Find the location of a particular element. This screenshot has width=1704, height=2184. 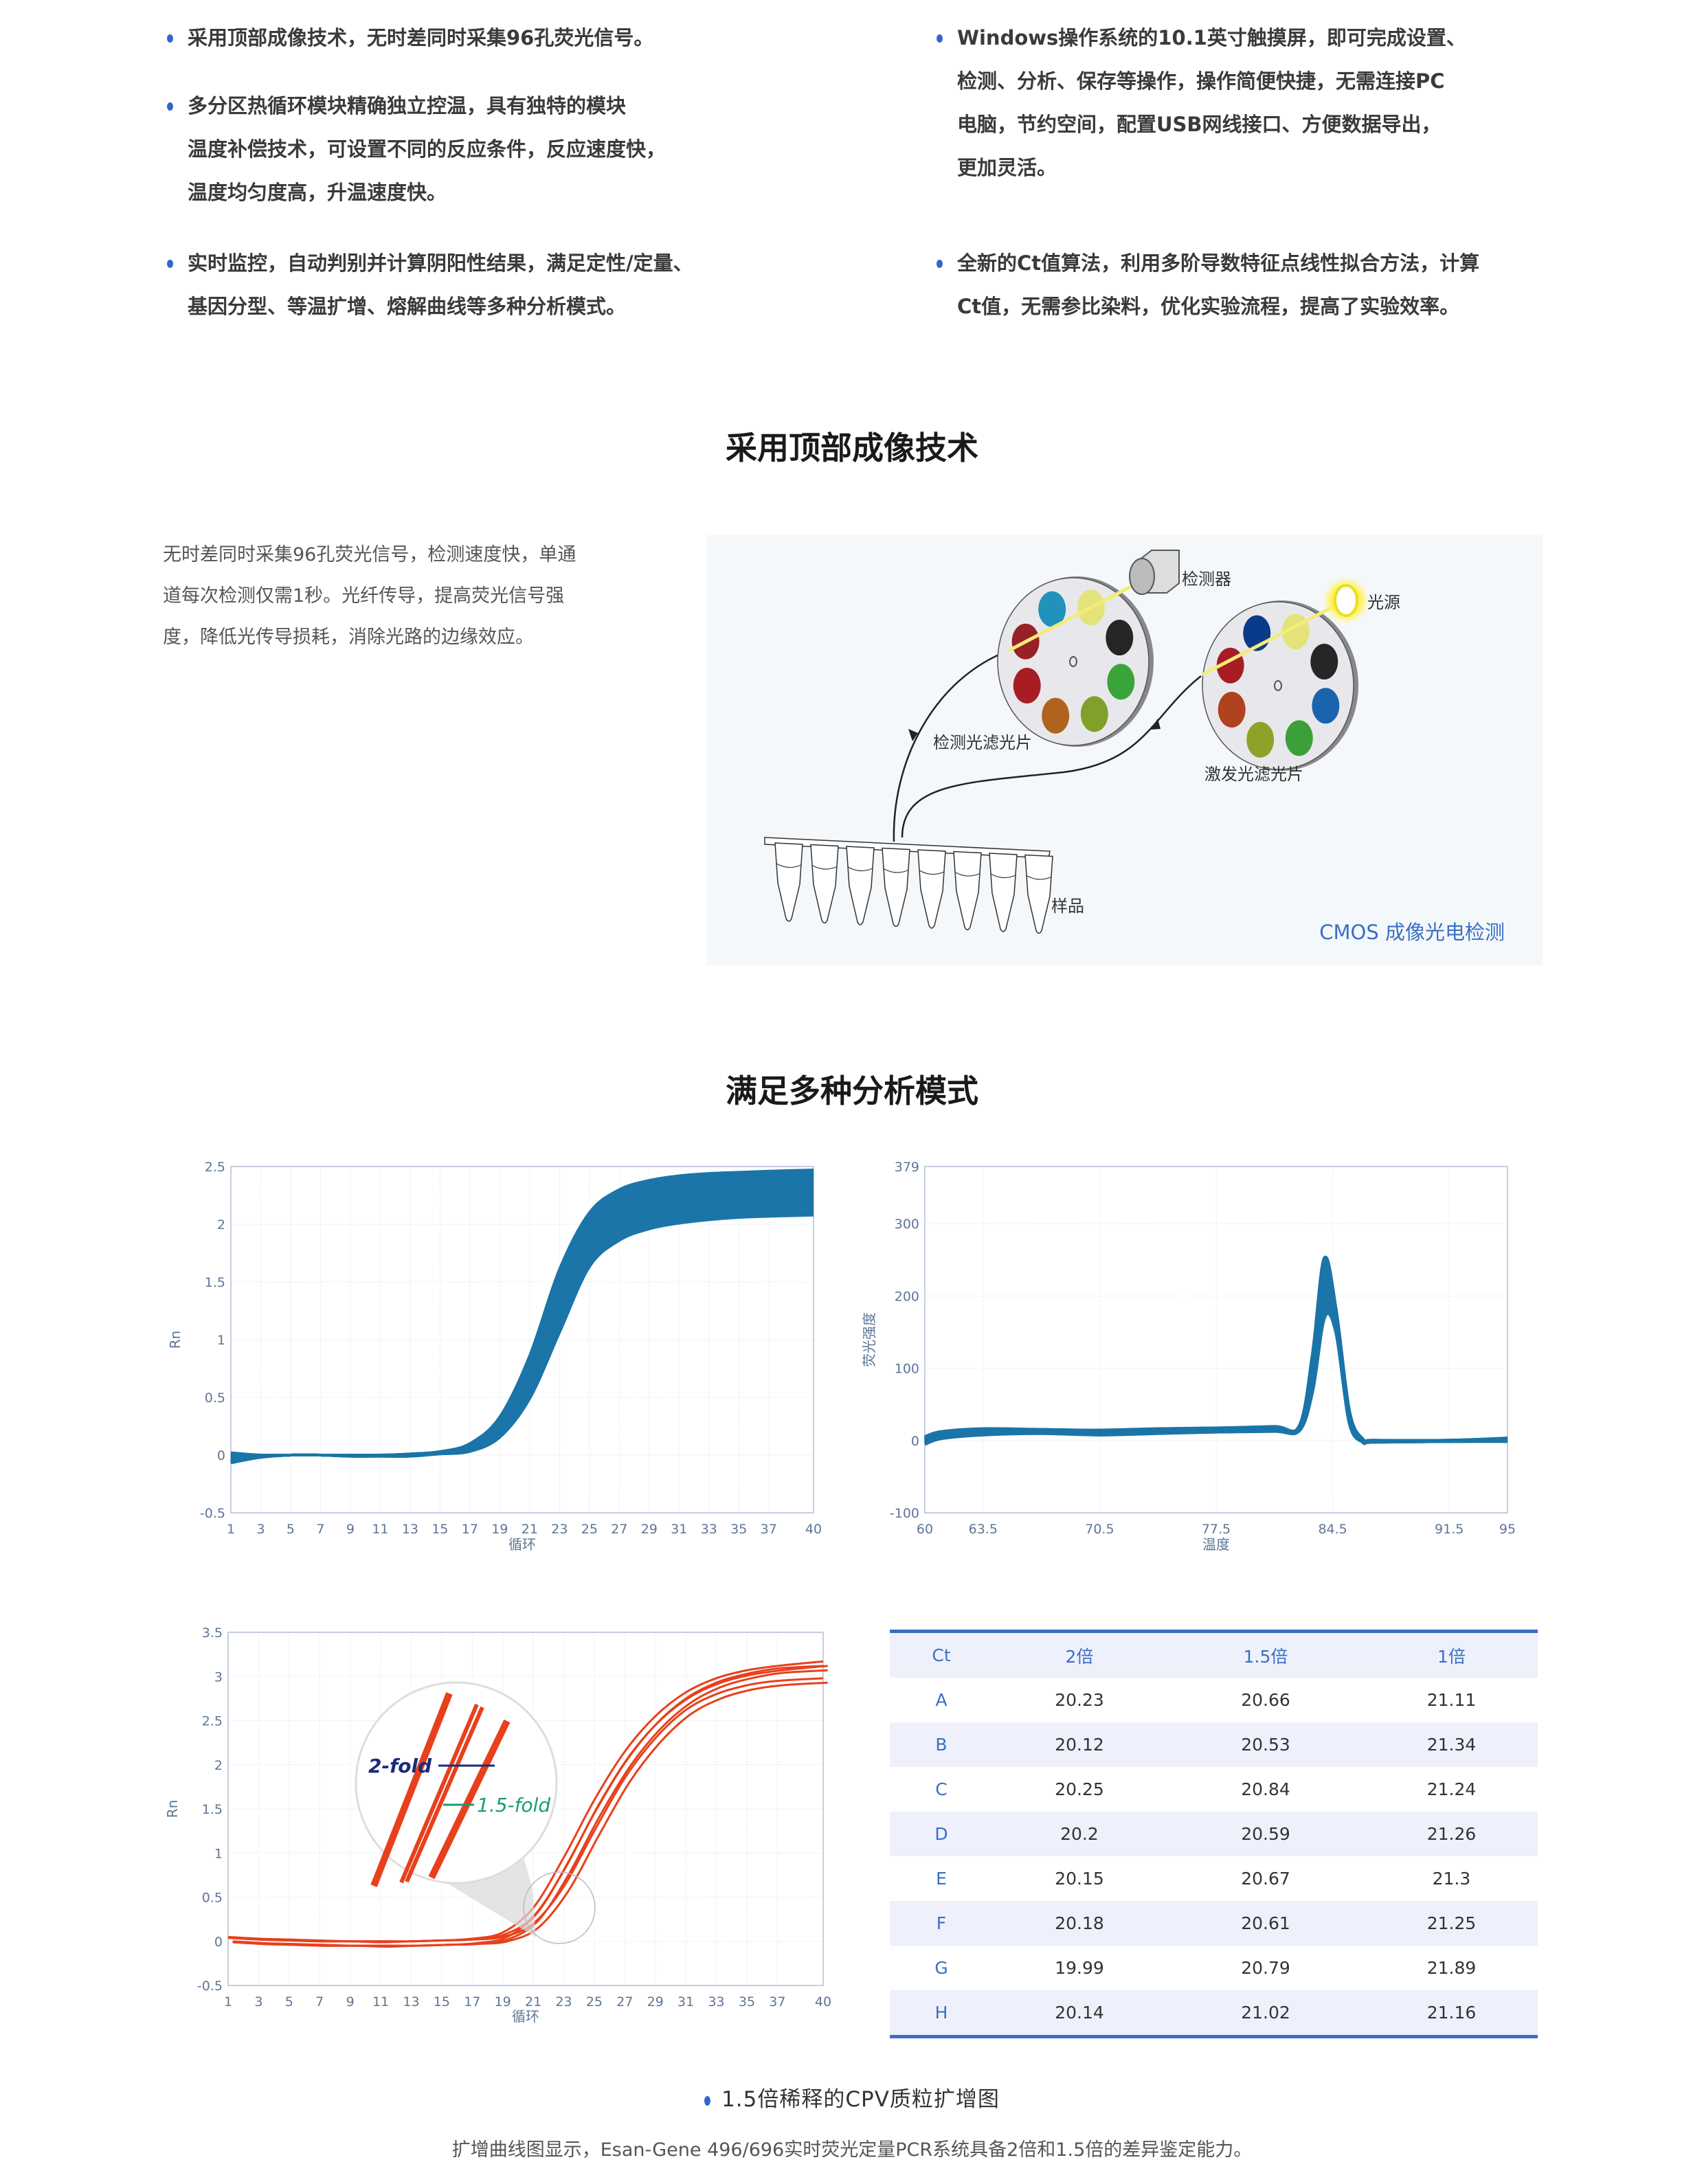

fiber-path-detection is located at coordinates (951, 745).